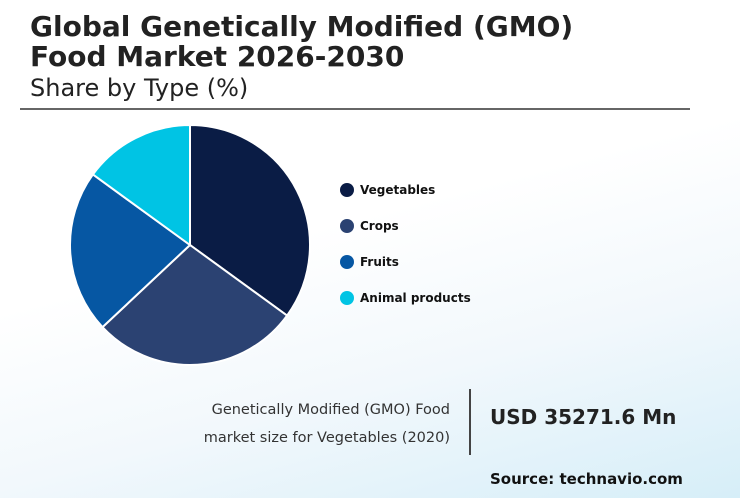  I want to click on legend-label-animal-products: Animal products, so click(415, 298).